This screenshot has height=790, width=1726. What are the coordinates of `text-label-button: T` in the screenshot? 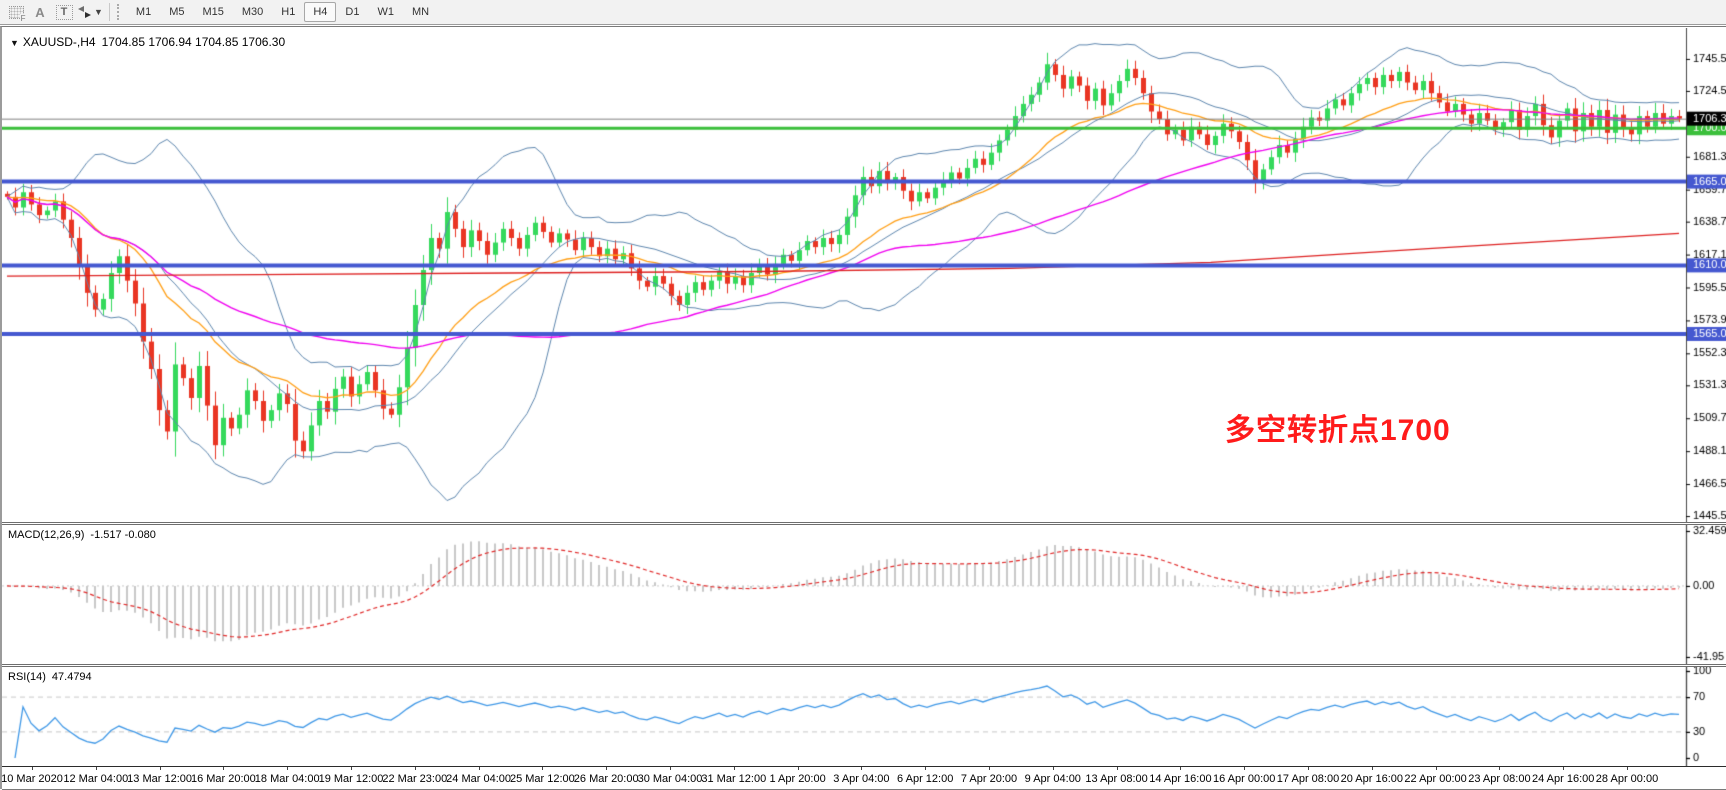 It's located at (64, 12).